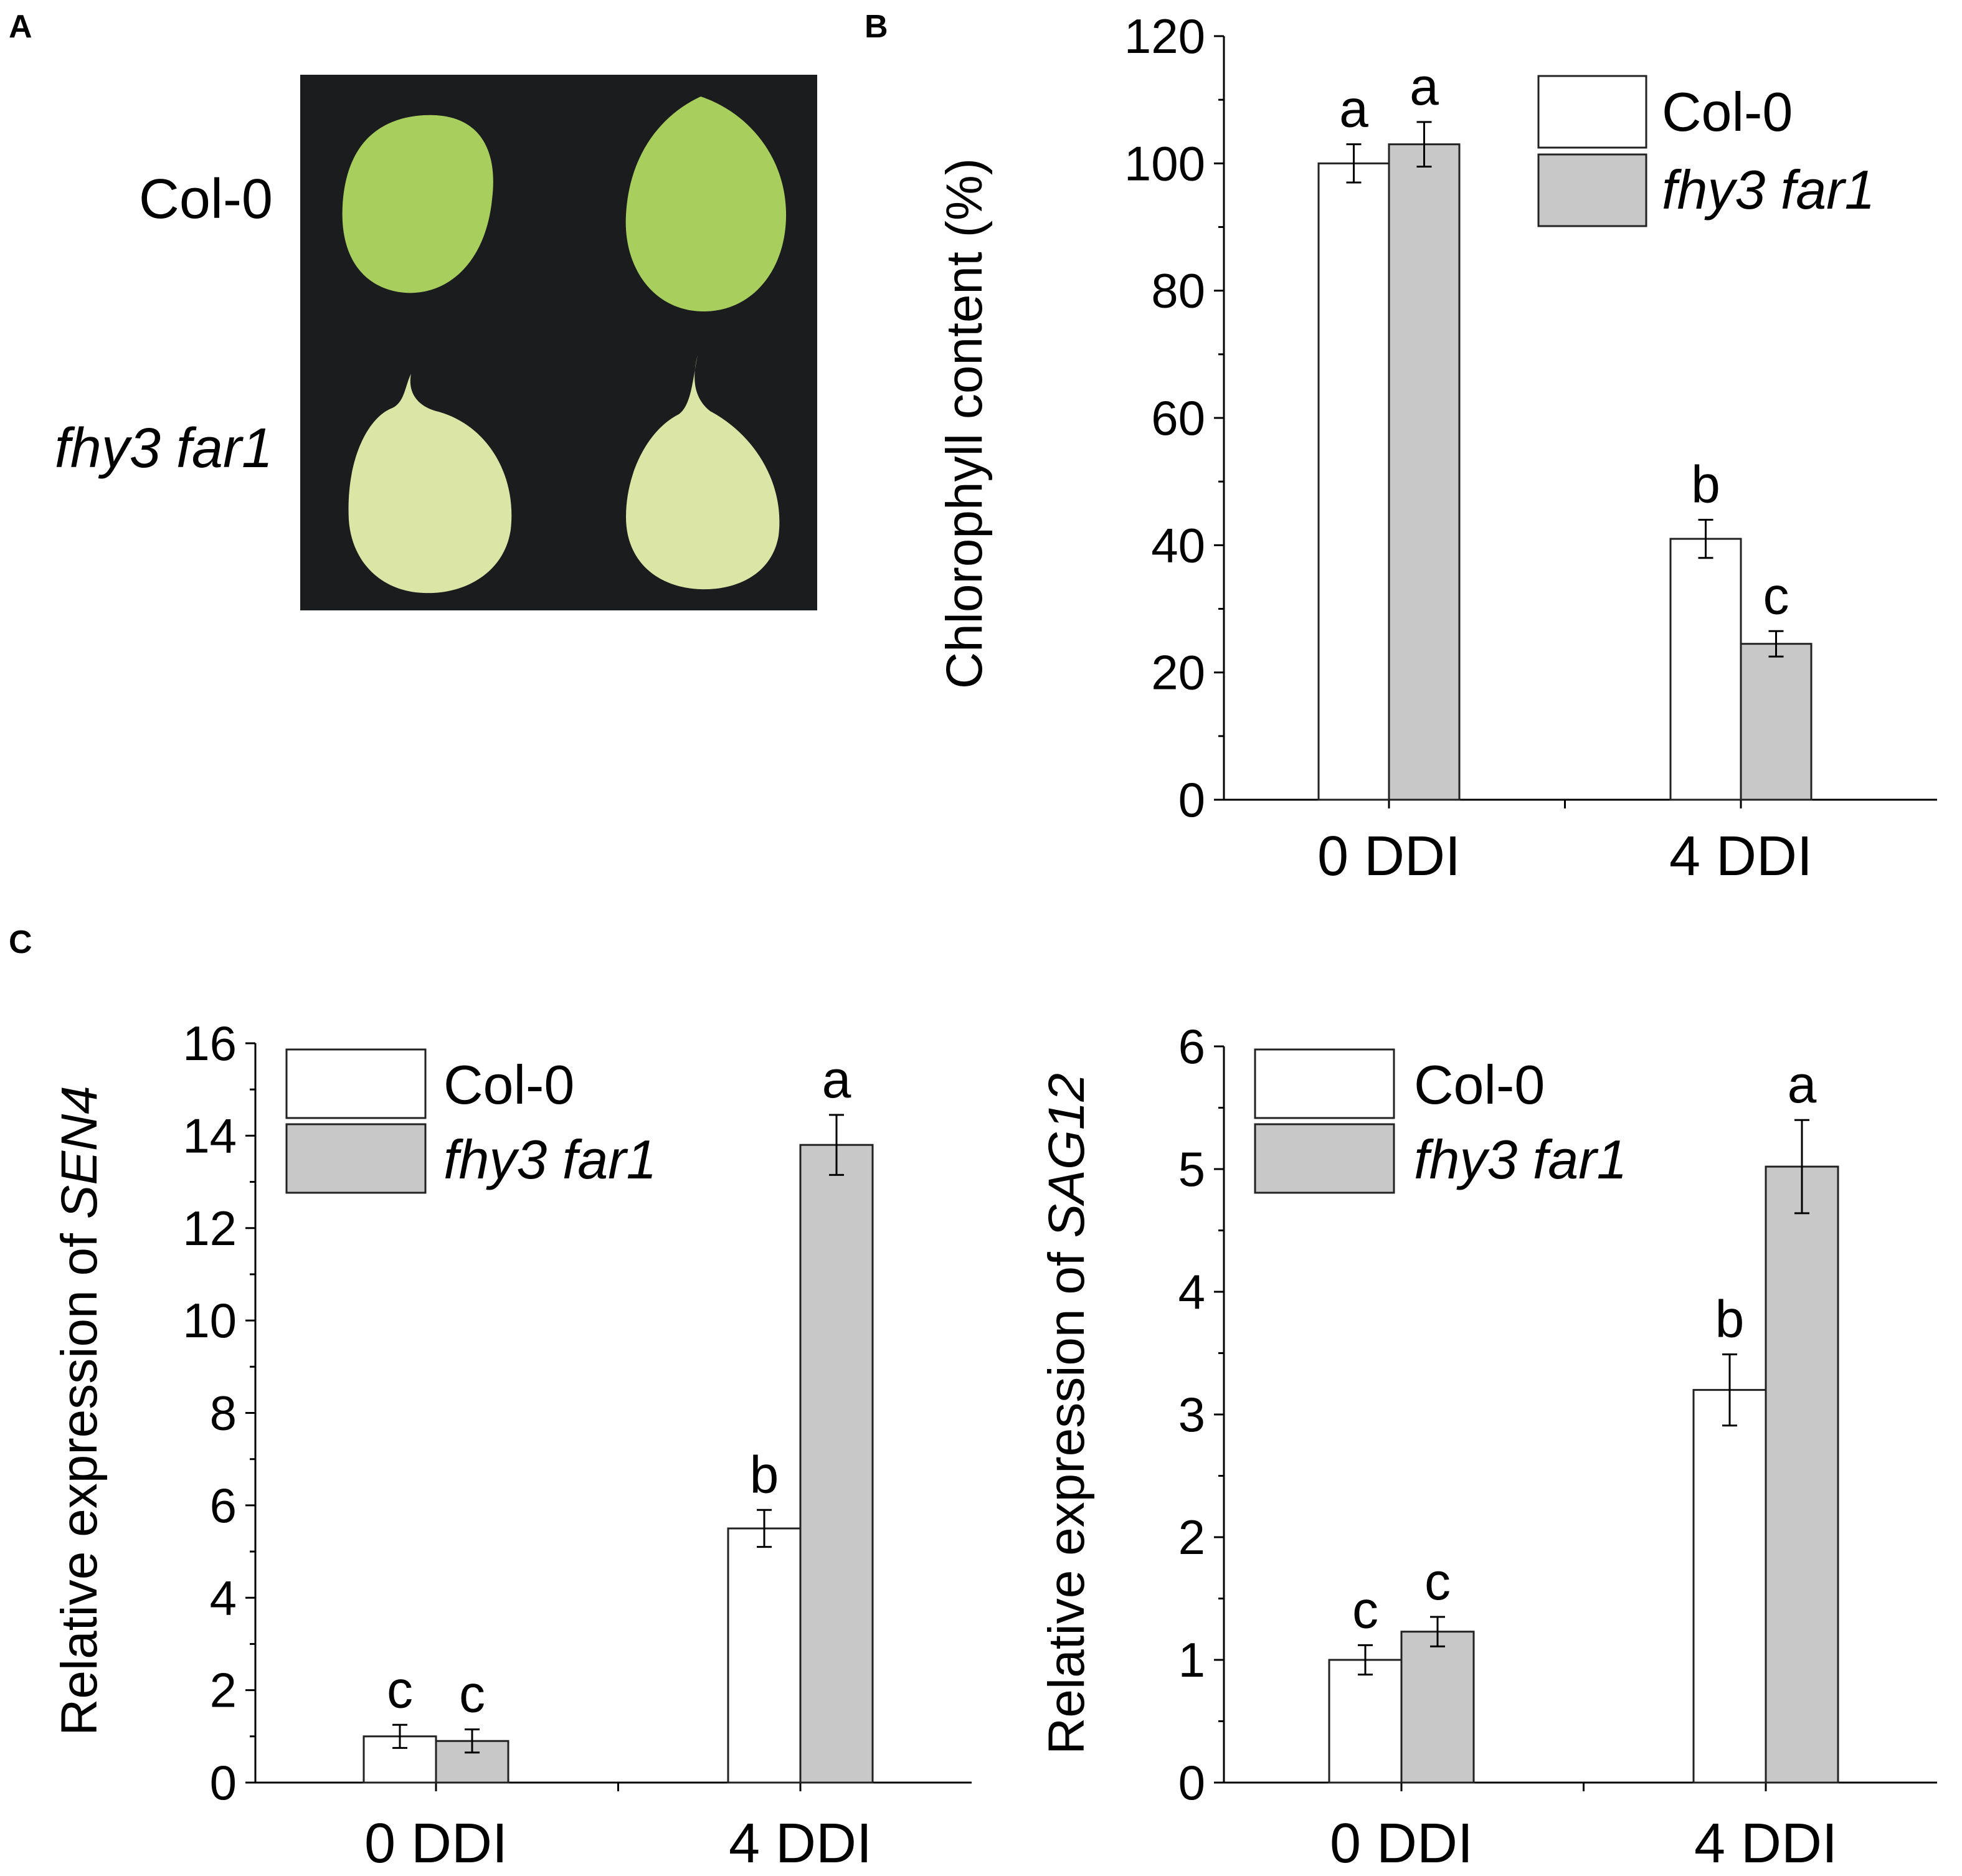 This screenshot has width=1962, height=1876. I want to click on y-tick-label: 12, so click(209, 1228).